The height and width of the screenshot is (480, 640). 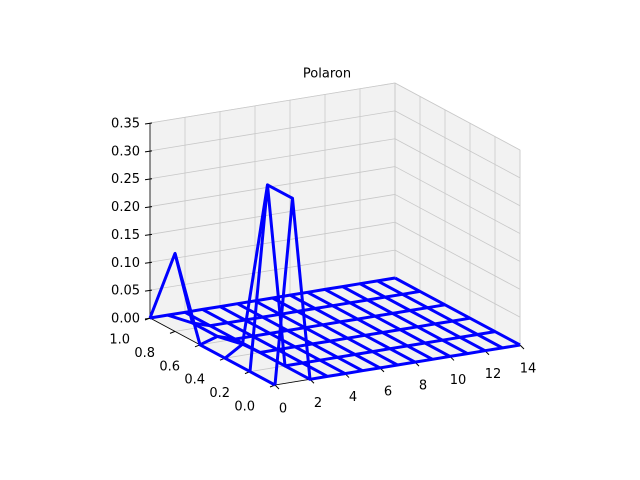 I want to click on x-tick-label: 6, so click(x=388, y=391).